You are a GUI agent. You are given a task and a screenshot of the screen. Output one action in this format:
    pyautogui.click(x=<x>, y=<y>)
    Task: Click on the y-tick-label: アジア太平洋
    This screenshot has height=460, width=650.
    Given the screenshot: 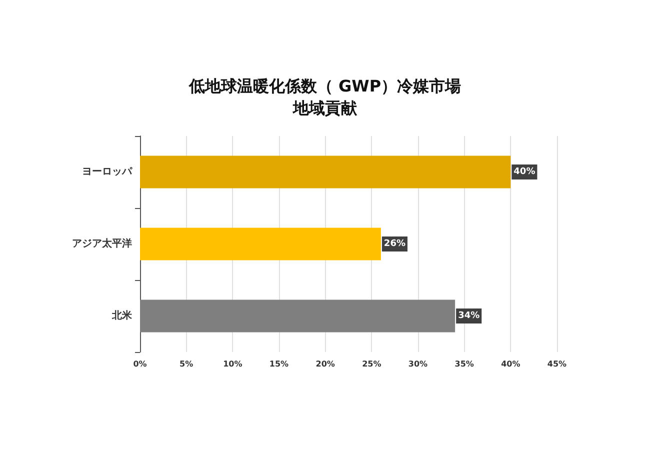 What is the action you would take?
    pyautogui.click(x=102, y=244)
    